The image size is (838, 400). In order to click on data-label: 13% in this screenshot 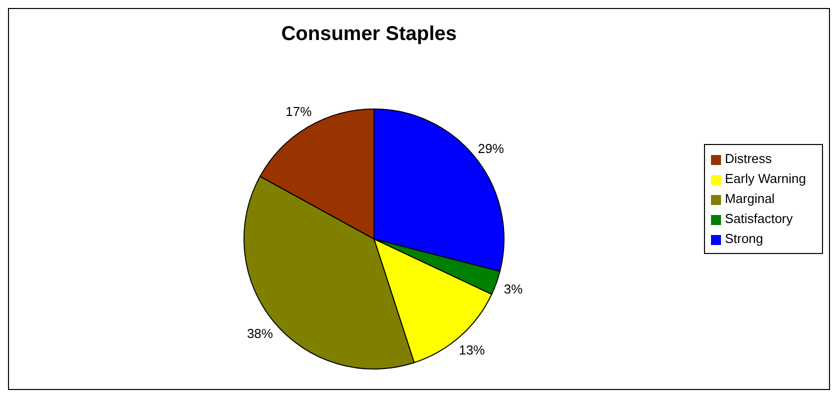, I will do `click(472, 350)`.